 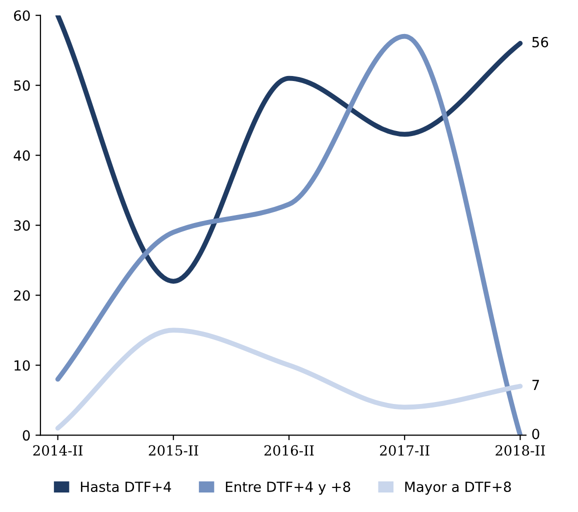 I want to click on x-tick-label: 2014-II, so click(x=58, y=450).